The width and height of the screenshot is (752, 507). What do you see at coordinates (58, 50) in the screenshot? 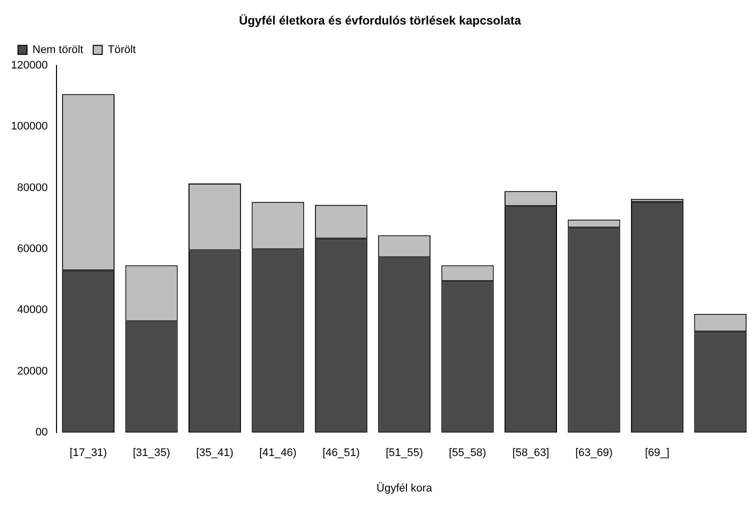
I see `legend-label: Nem törölt` at bounding box center [58, 50].